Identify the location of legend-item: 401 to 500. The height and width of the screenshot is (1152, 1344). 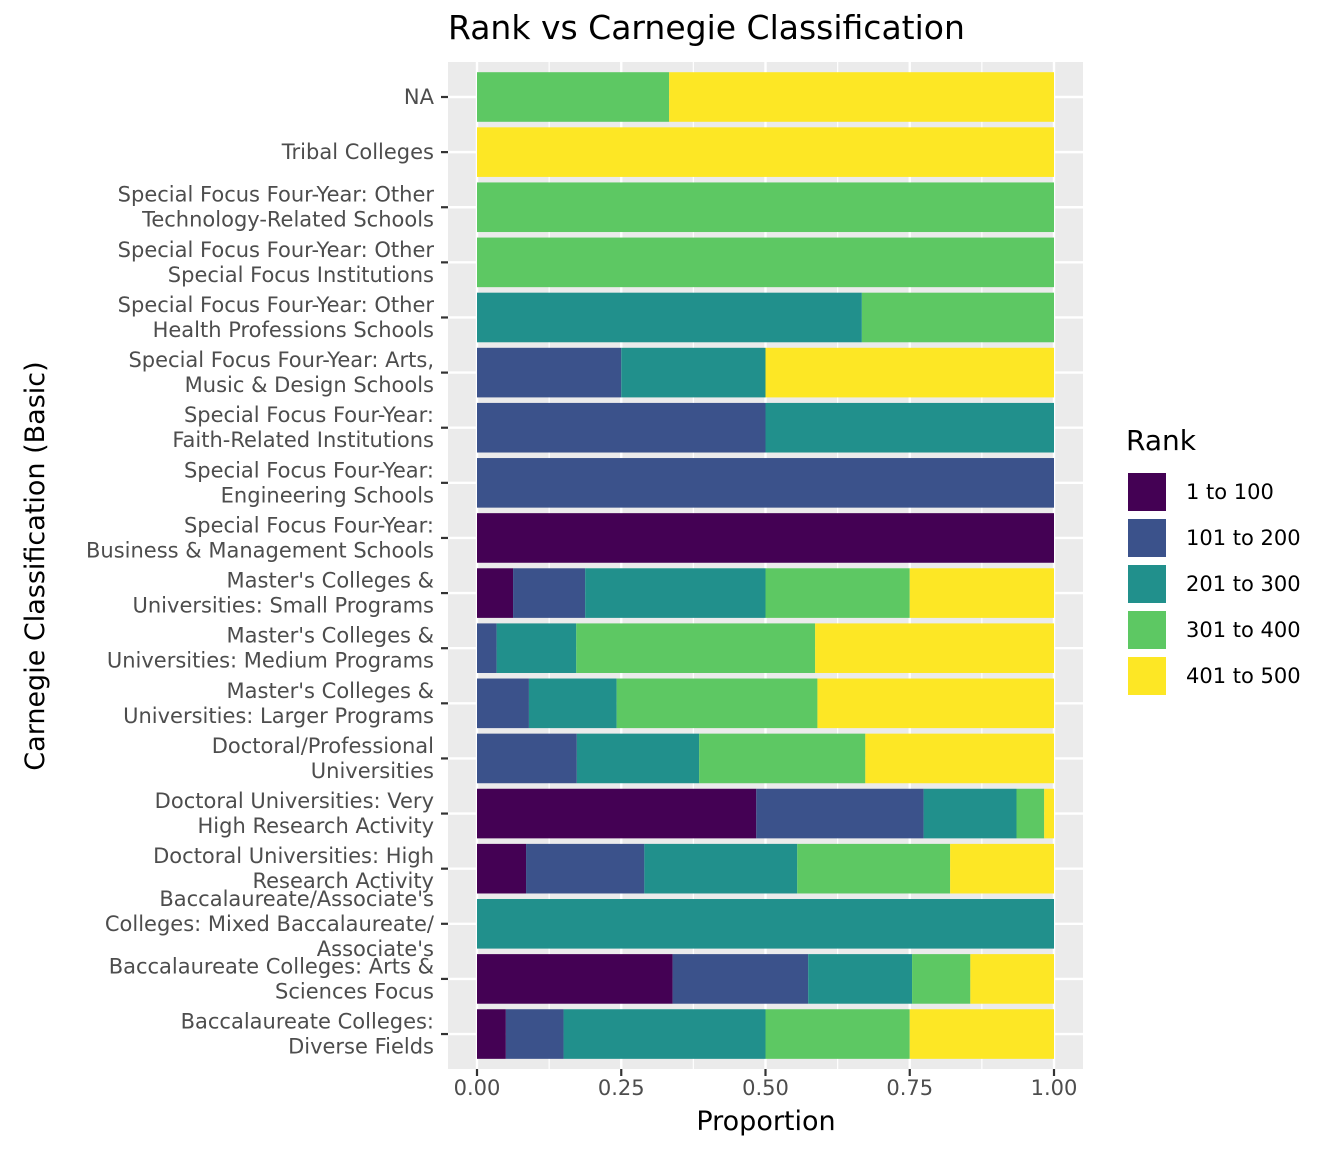
(1213, 676).